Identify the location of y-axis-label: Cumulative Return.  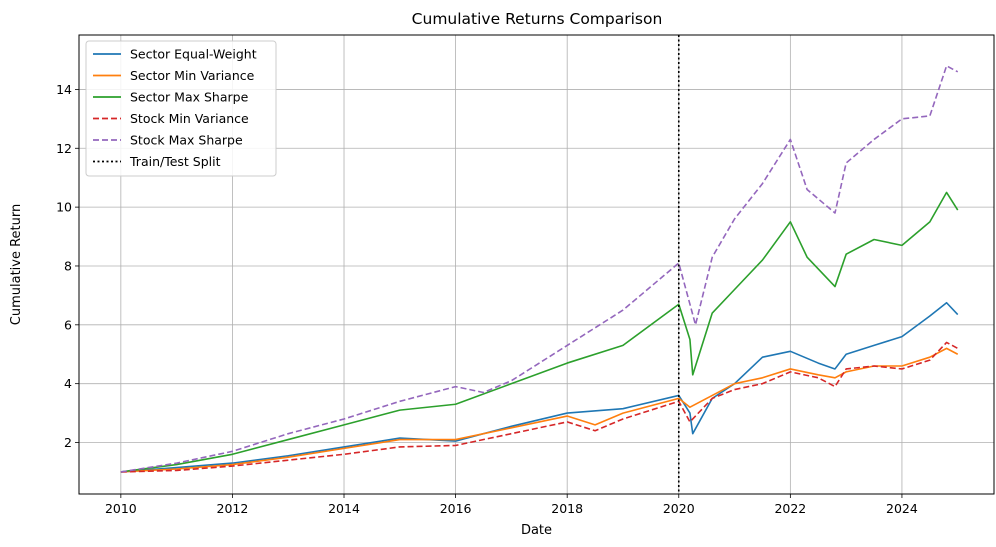
(16, 264).